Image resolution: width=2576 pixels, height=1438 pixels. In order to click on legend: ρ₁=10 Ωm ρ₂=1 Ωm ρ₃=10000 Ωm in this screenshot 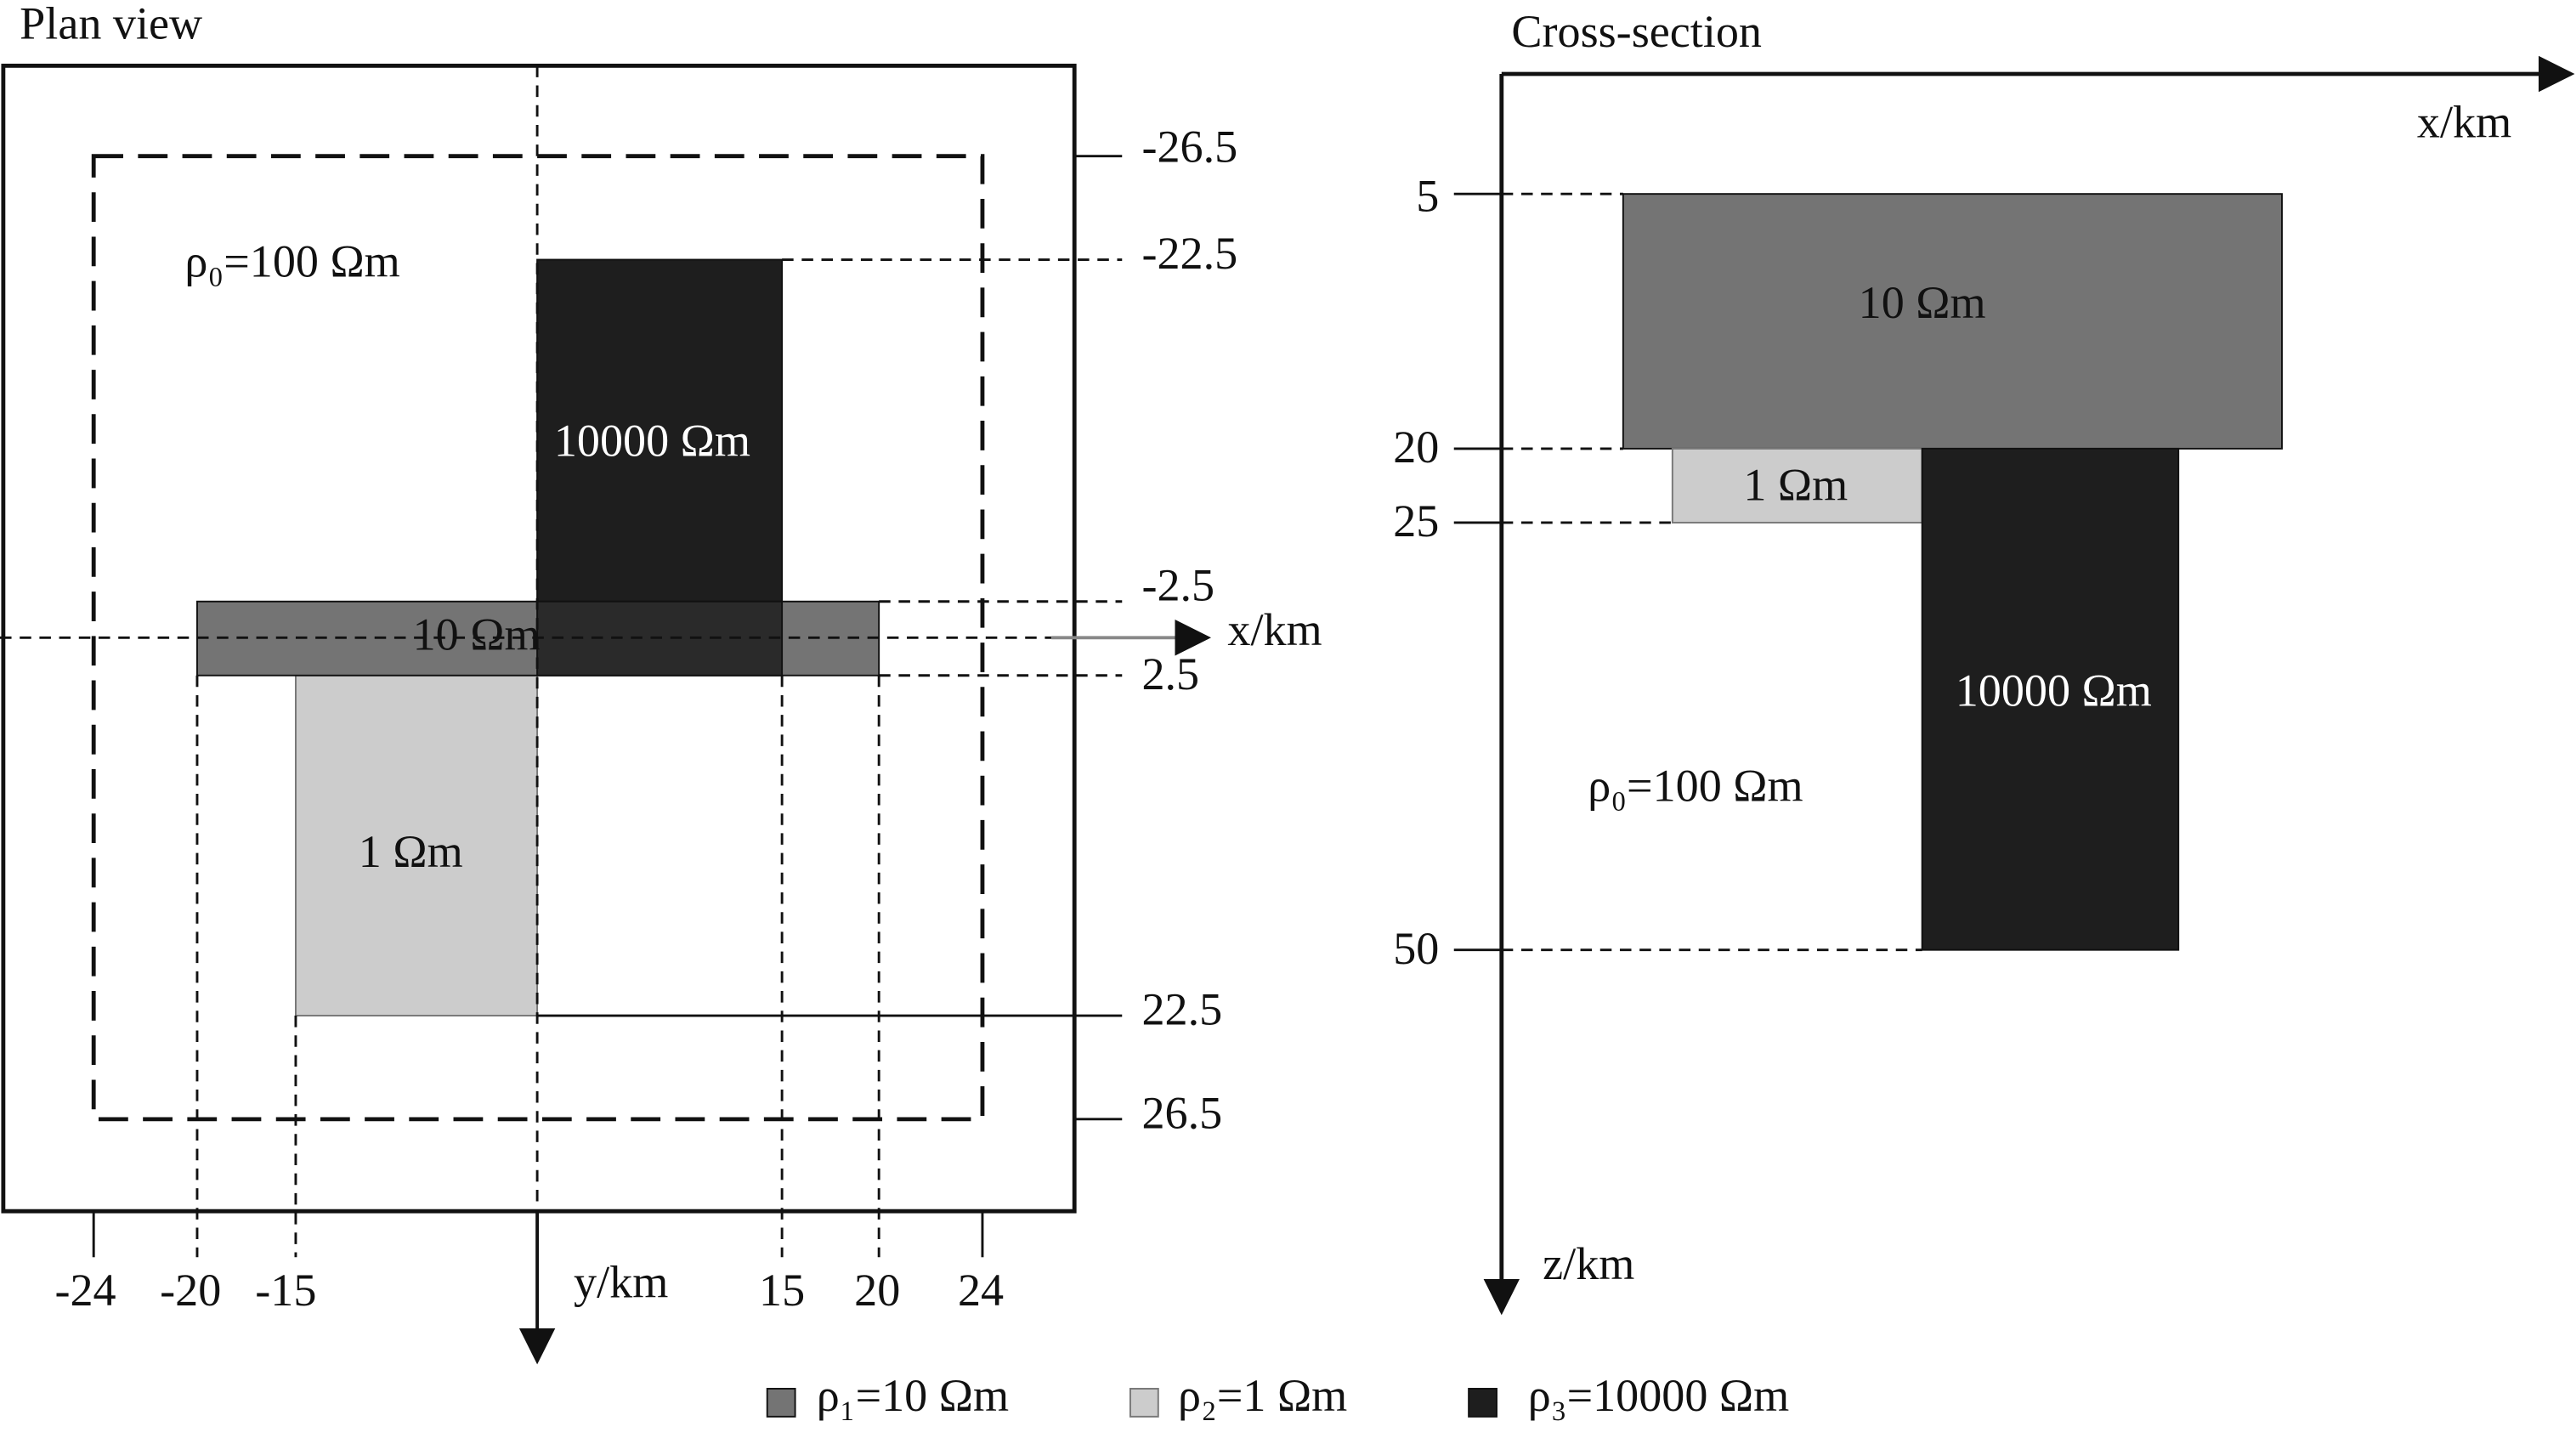, I will do `click(1278, 1395)`.